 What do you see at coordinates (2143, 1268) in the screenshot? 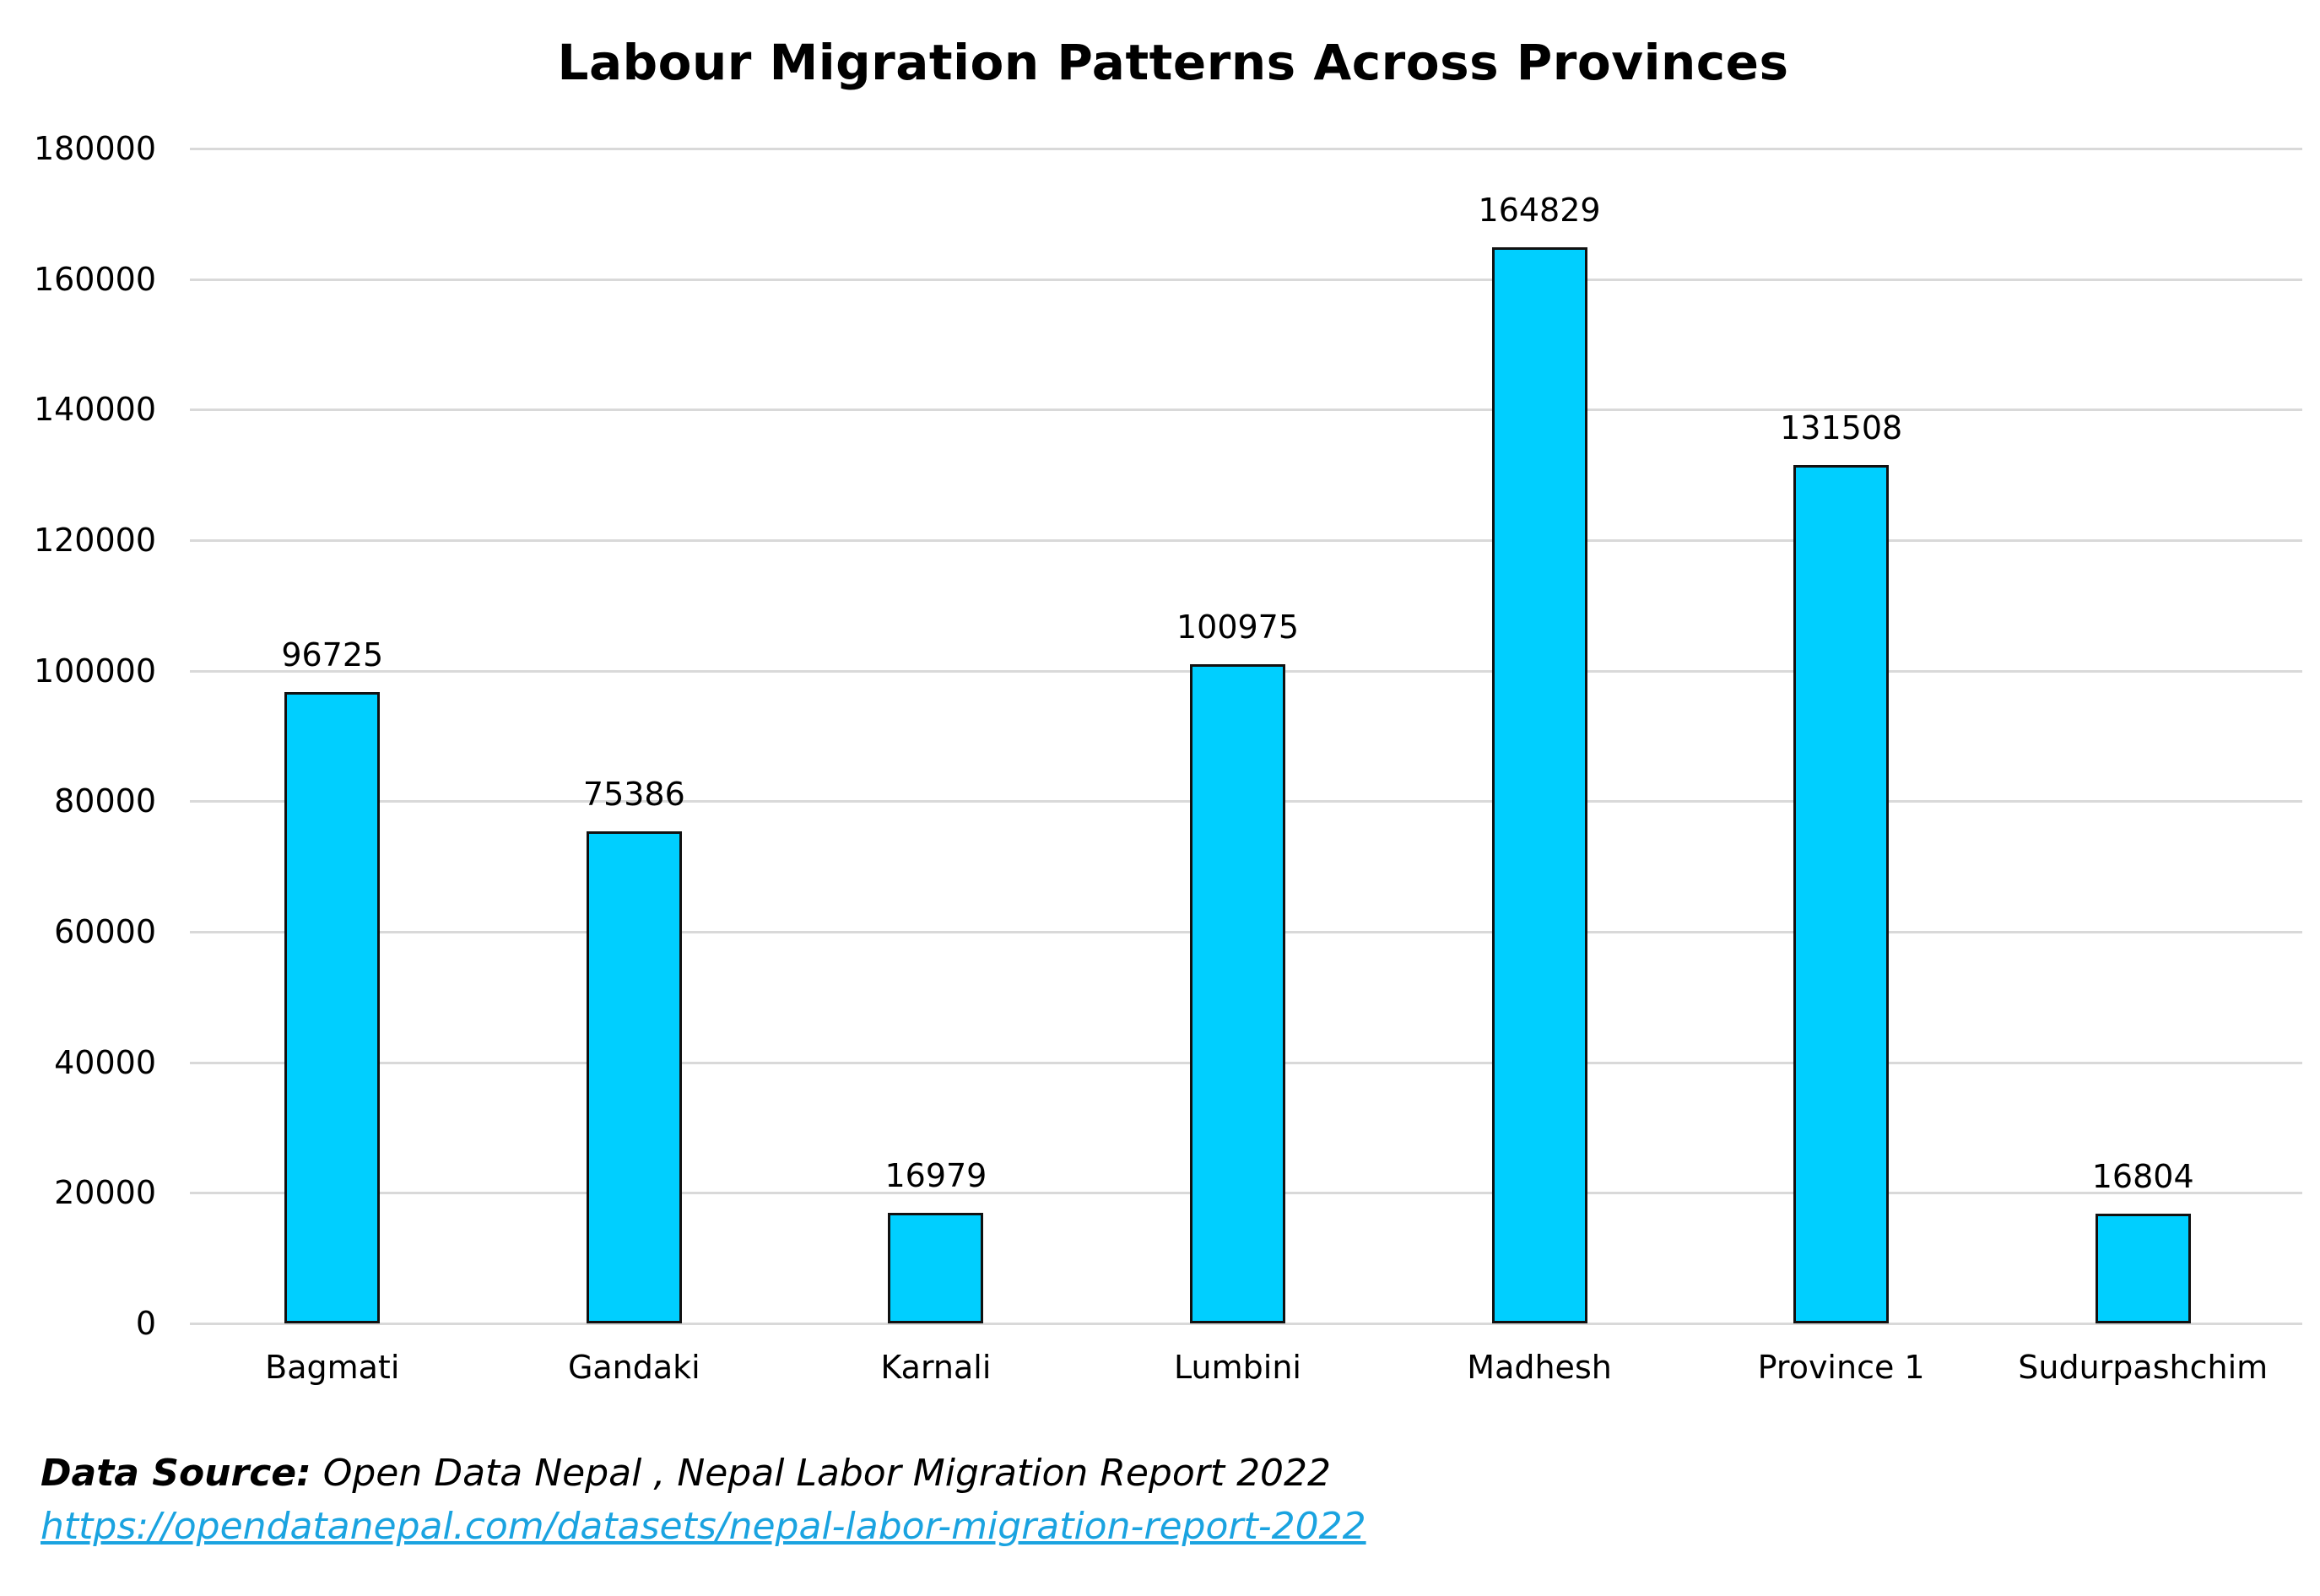
I see `bar-sudurpashchim` at bounding box center [2143, 1268].